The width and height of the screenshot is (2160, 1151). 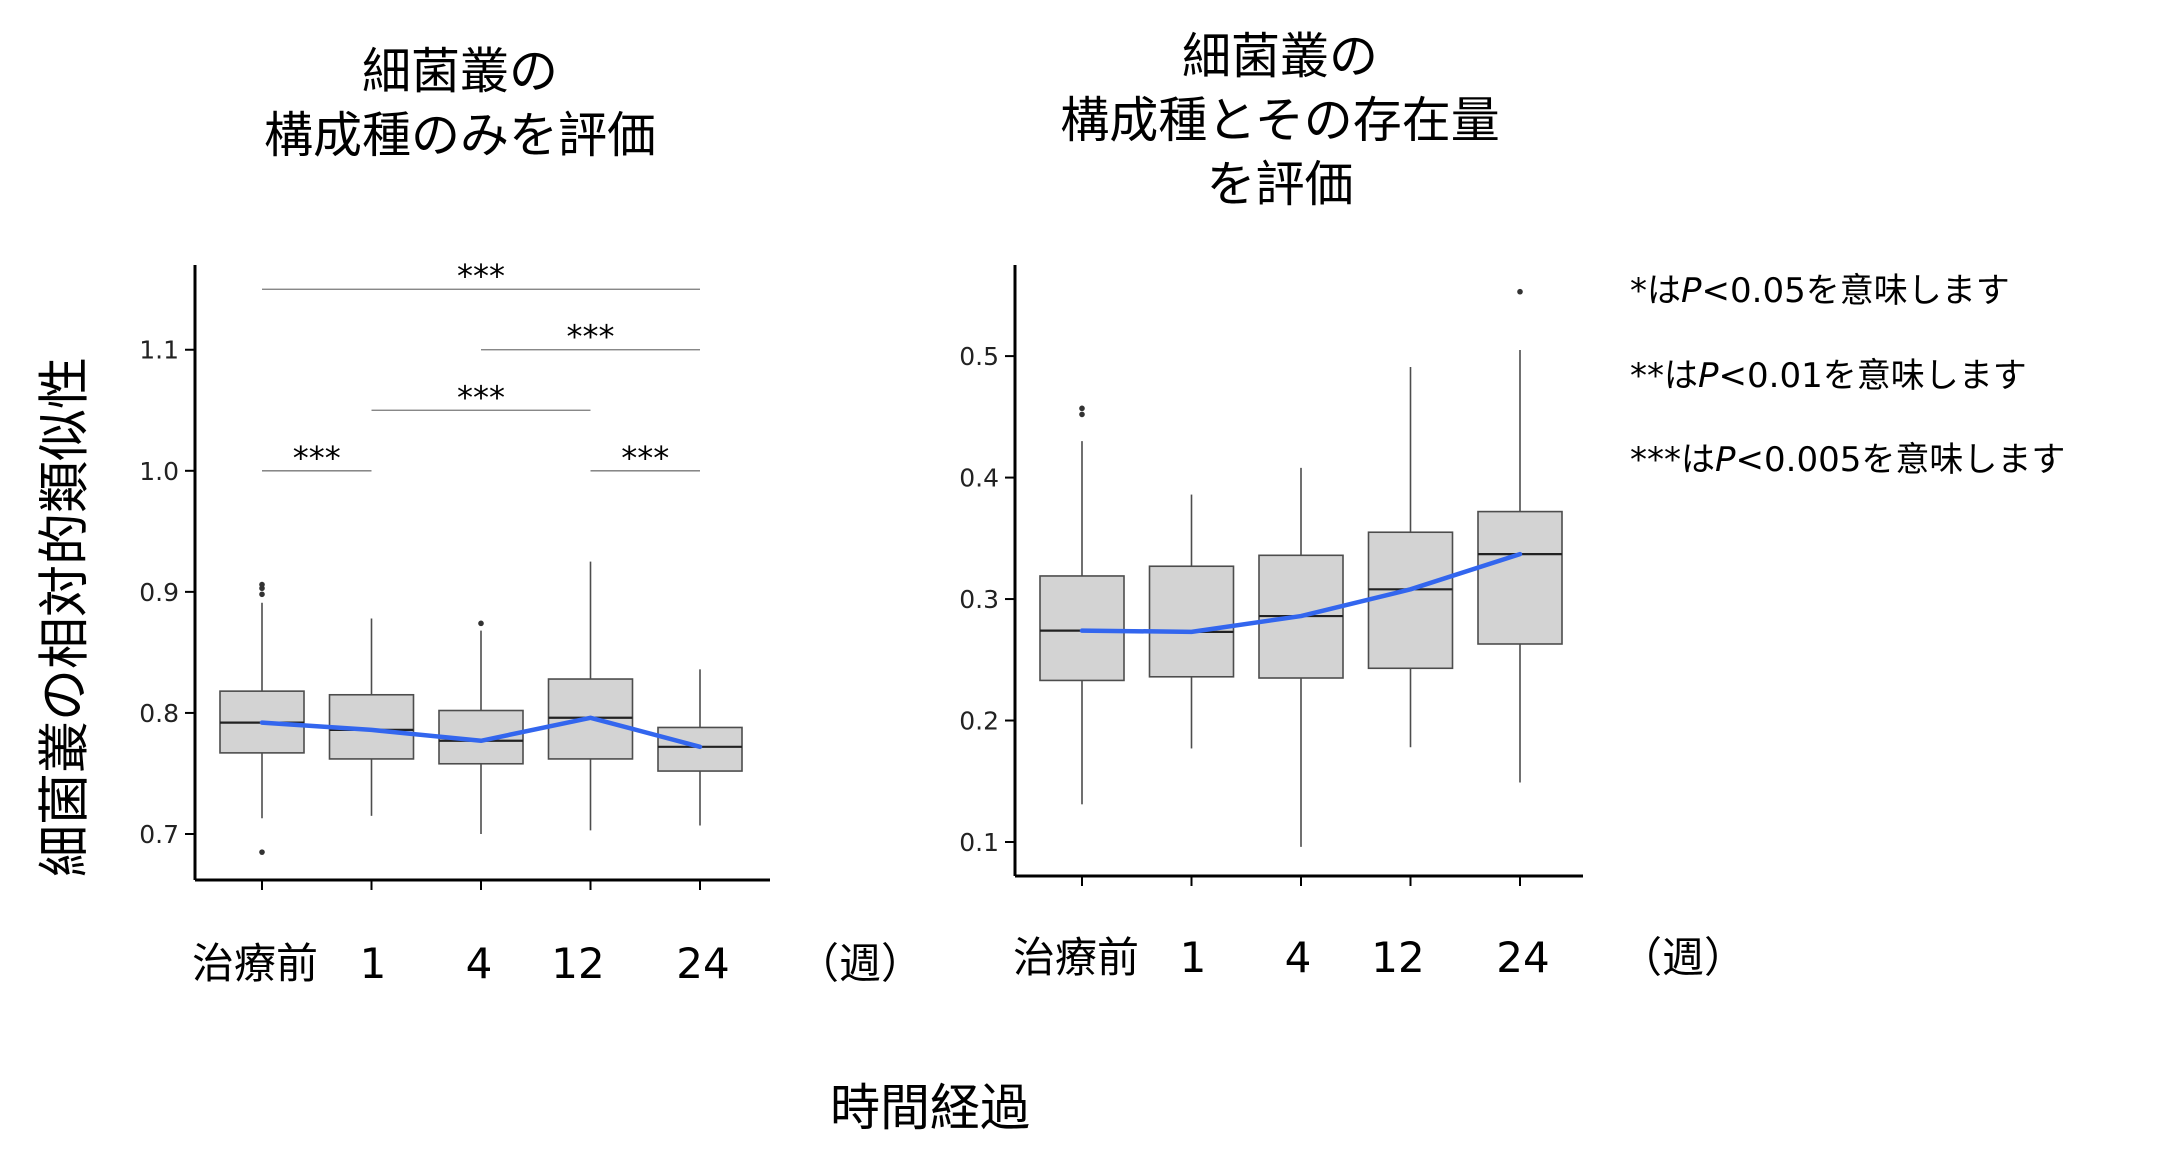 I want to click on legend-entry-2: **はP<0.01を意味します, so click(x=1828, y=372).